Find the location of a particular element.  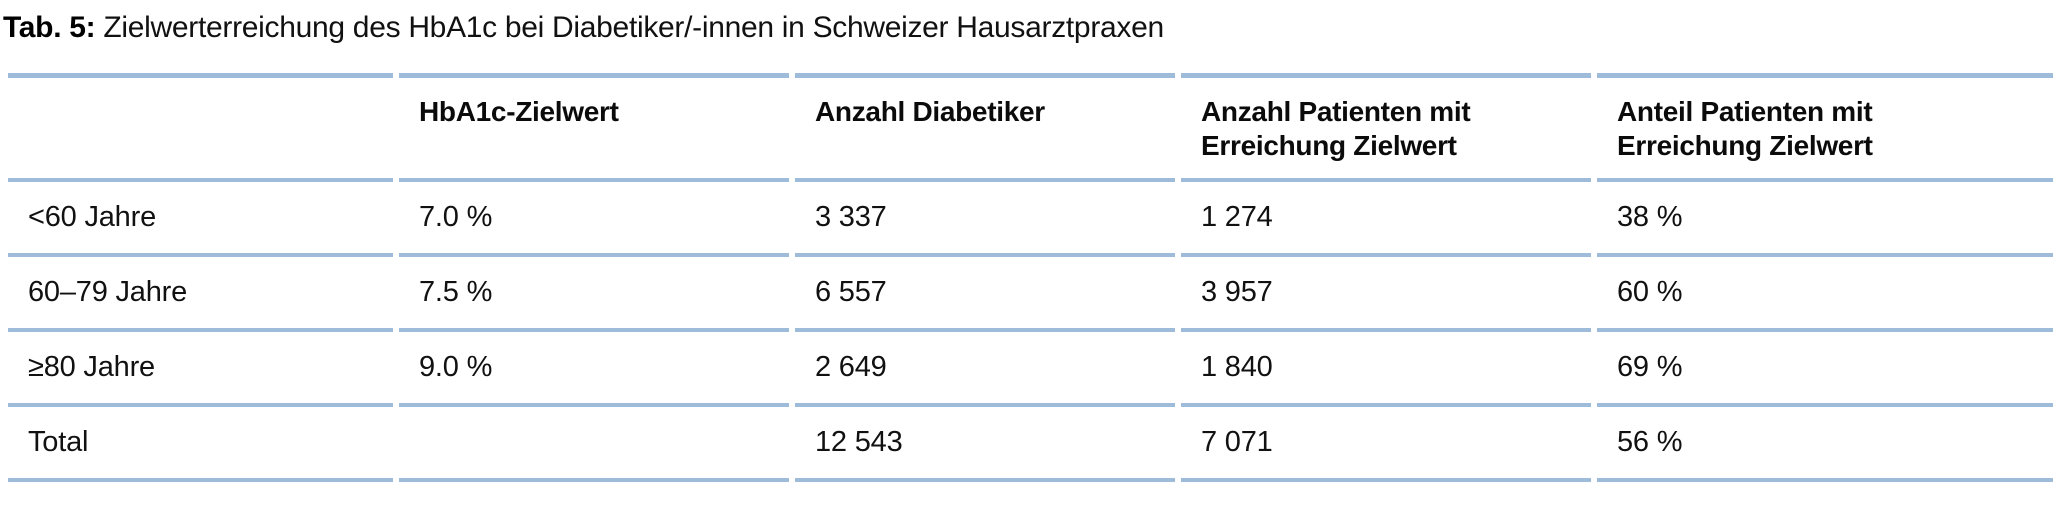

cell-anzahl-erreichung: 1 274 is located at coordinates (1386, 219).